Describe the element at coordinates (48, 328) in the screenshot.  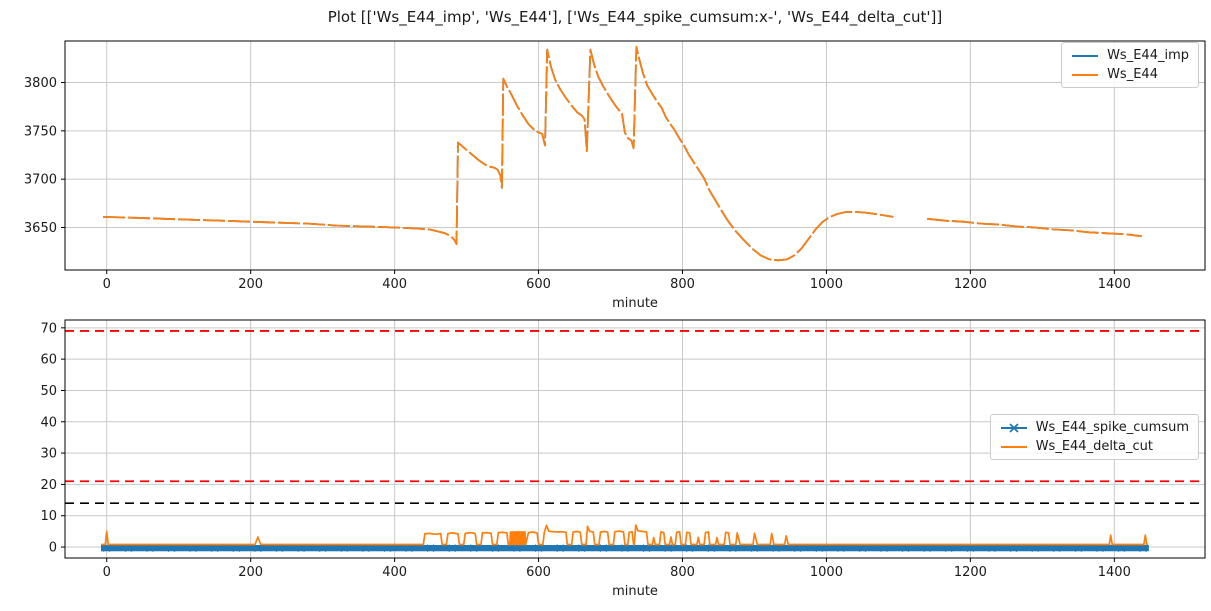
I see `y-tick-label: 70` at that location.